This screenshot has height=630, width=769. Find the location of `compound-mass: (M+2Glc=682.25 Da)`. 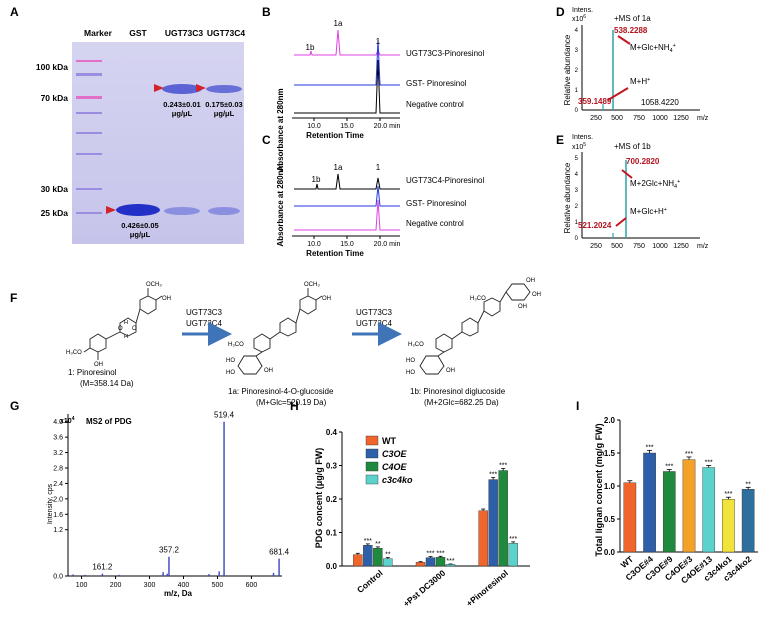

compound-mass: (M+2Glc=682.25 Da) is located at coordinates (461, 402).